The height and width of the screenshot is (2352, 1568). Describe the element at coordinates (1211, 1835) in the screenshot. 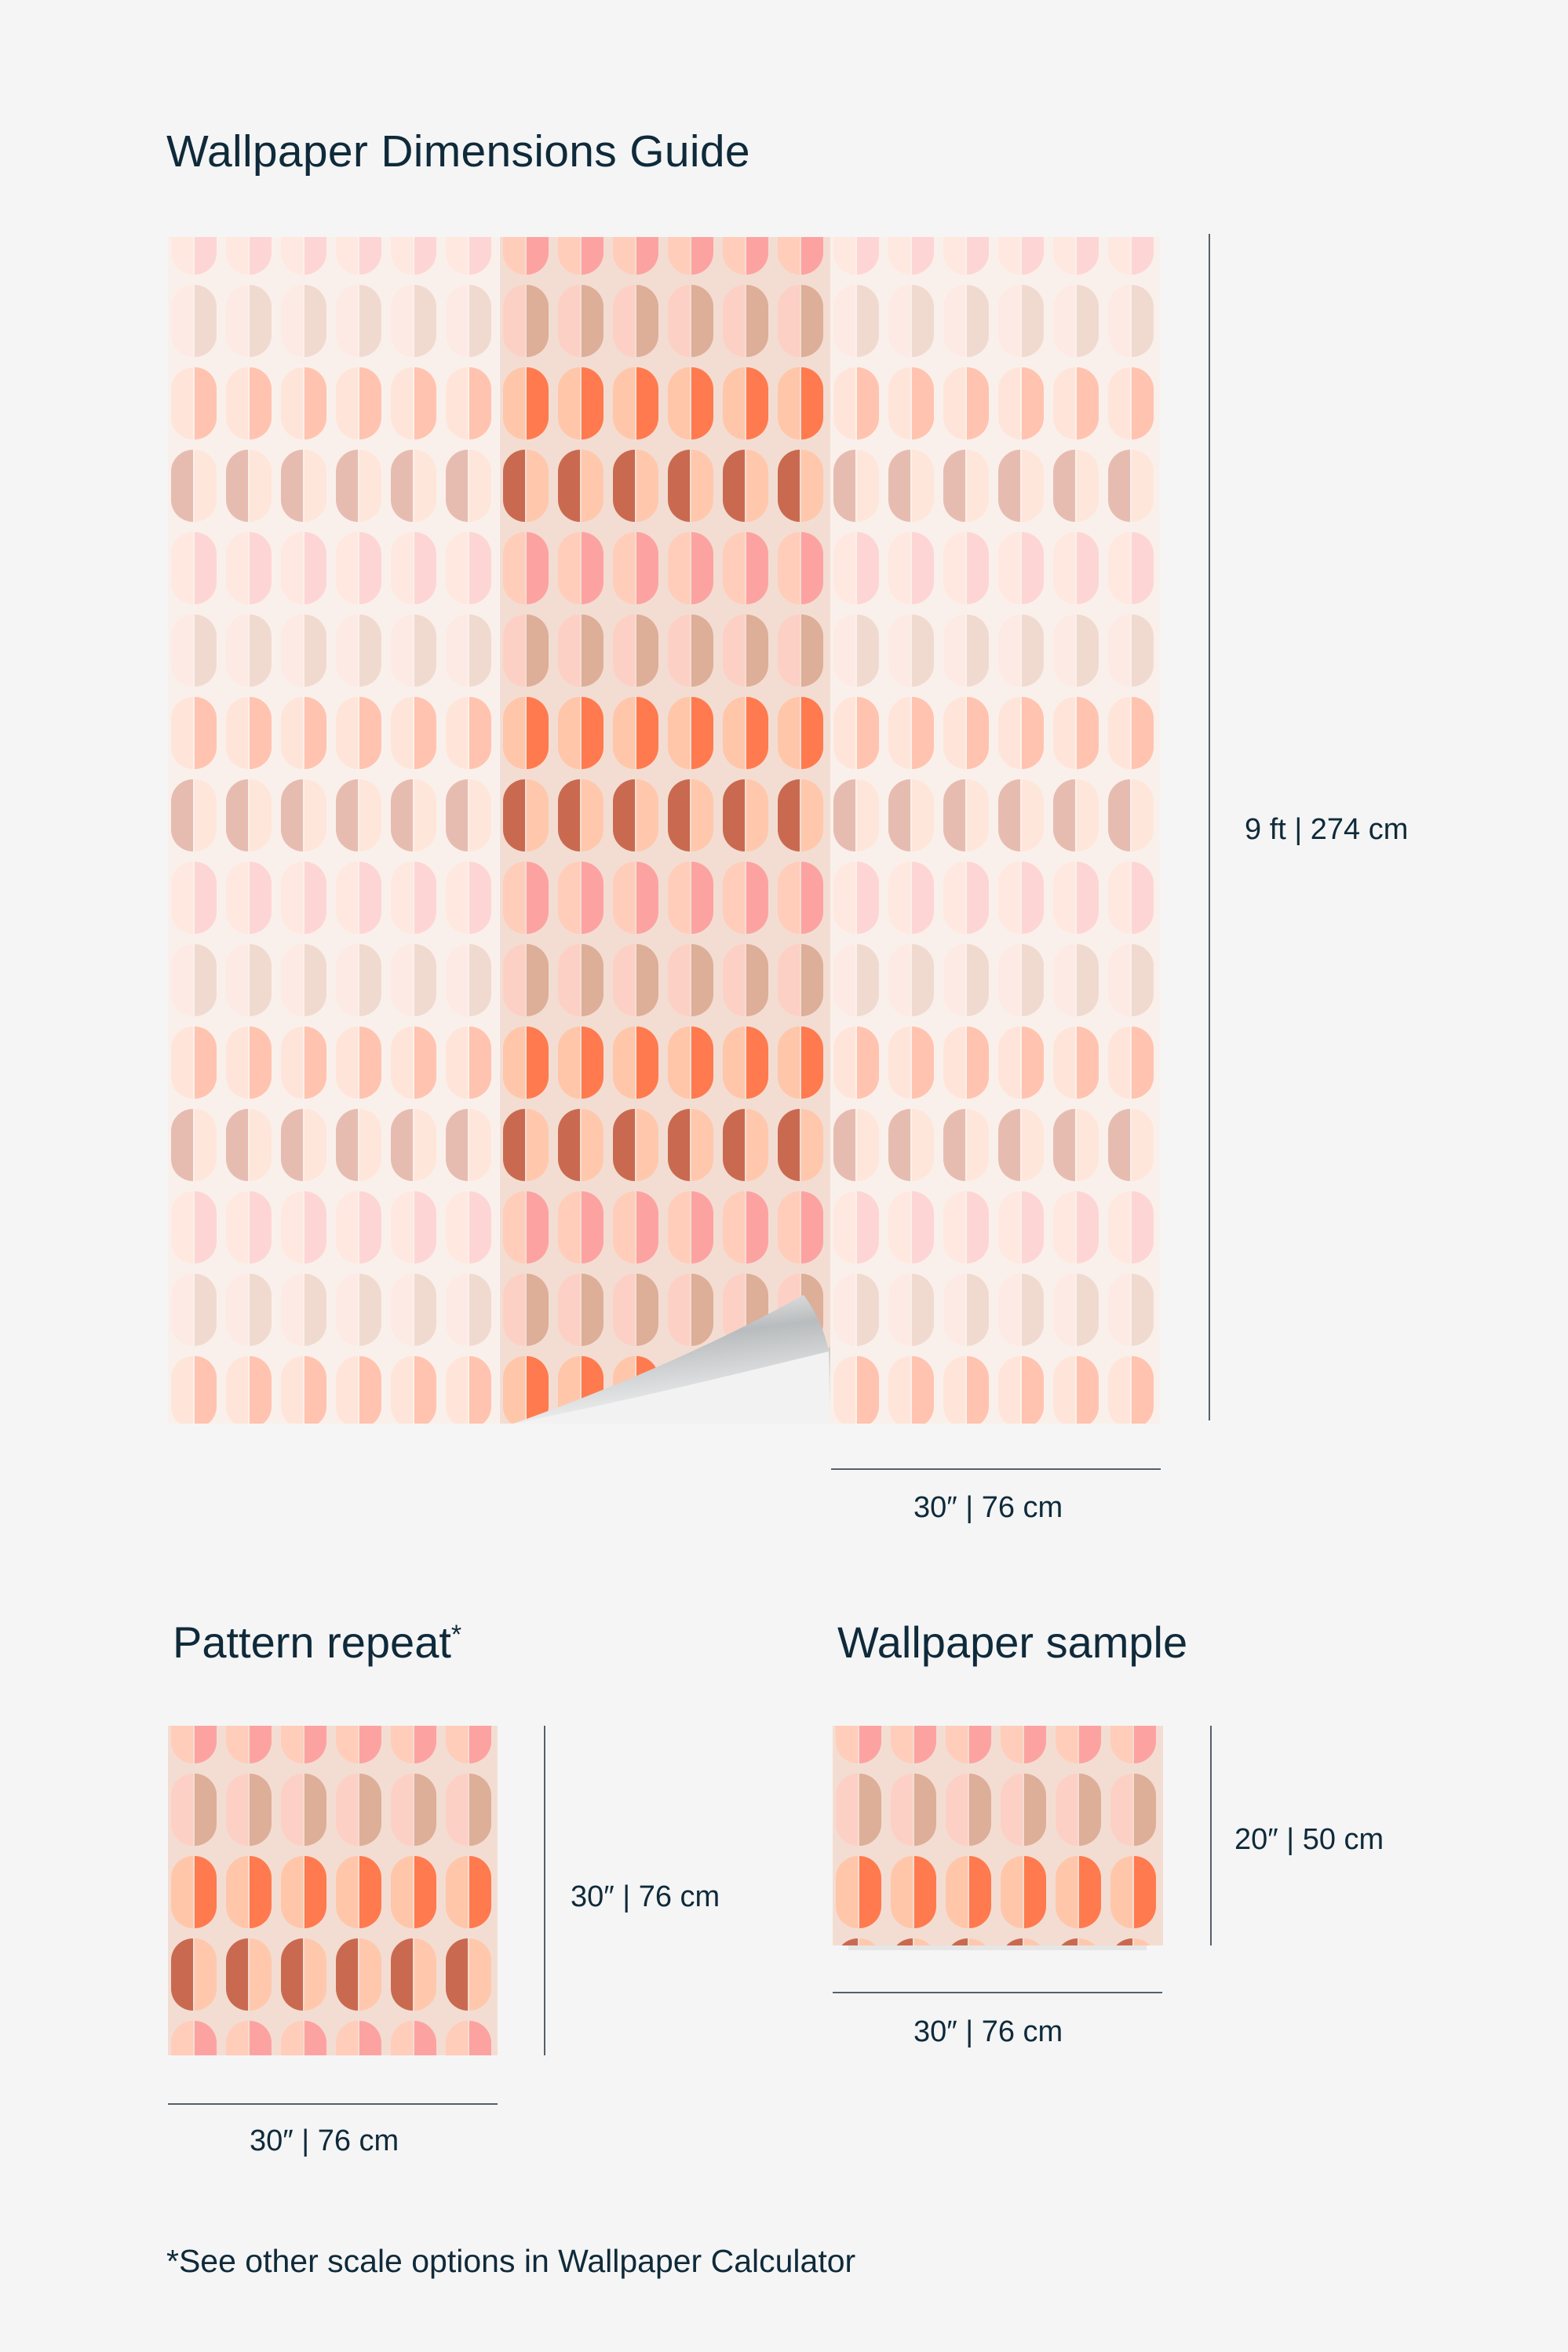

I see `sample-height-line` at that location.